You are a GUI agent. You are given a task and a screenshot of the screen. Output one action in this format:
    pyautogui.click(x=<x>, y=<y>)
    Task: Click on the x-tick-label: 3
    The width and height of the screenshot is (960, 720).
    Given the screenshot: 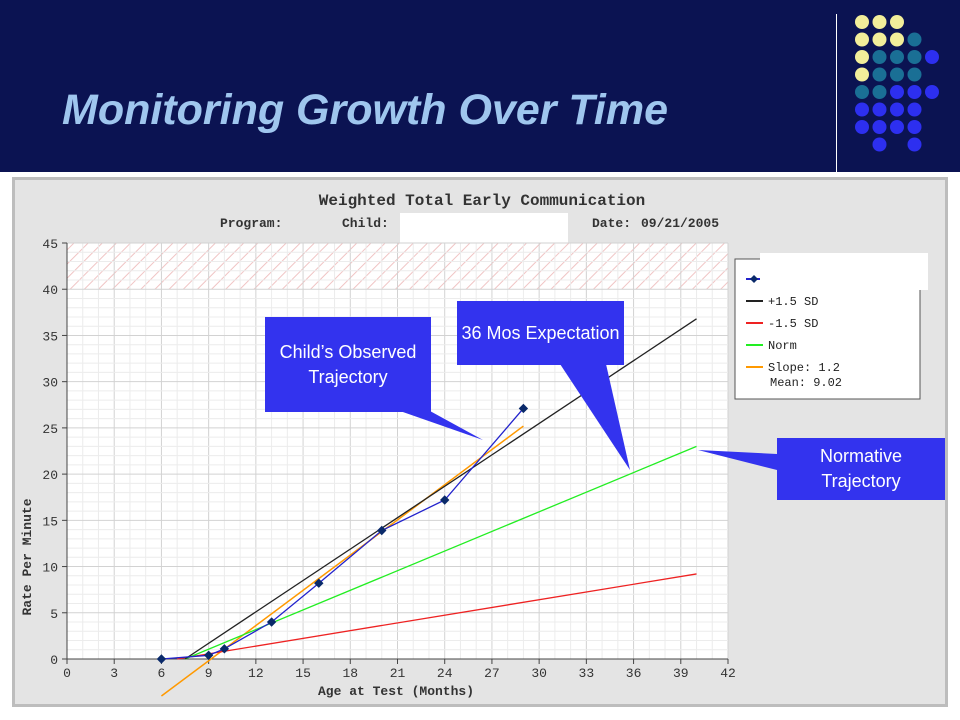 What is the action you would take?
    pyautogui.click(x=114, y=673)
    